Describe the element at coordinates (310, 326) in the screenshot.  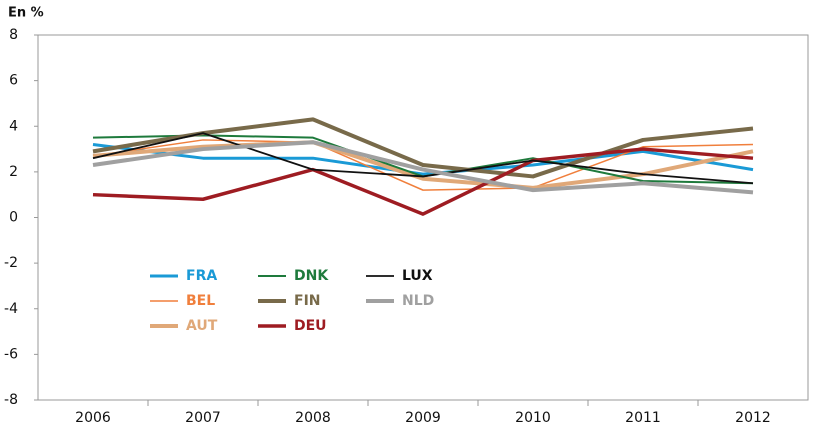
I see `legend-label: DEU` at that location.